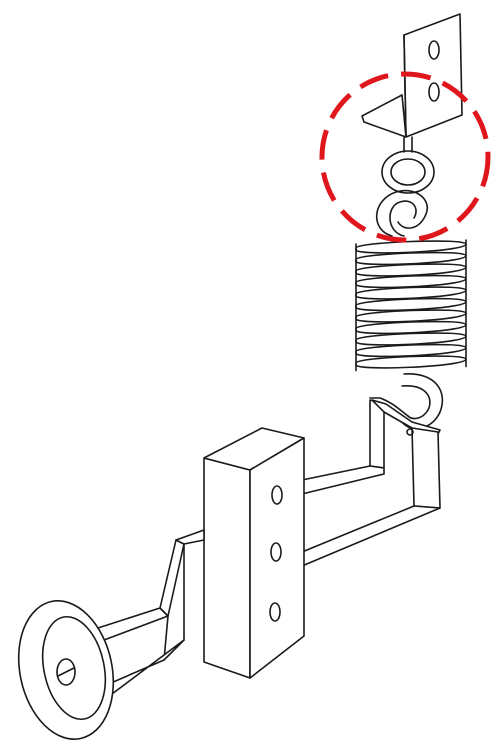  I want to click on mounting-block, so click(254, 553).